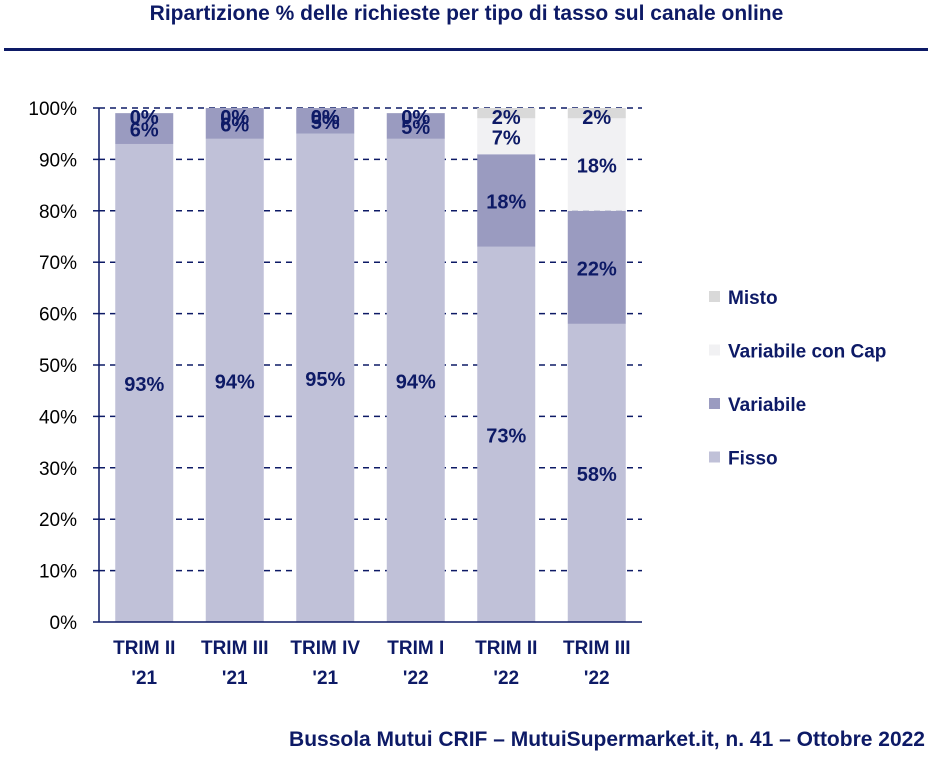 The image size is (933, 759). Describe the element at coordinates (325, 648) in the screenshot. I see `x-category-label: TRIM IV` at that location.